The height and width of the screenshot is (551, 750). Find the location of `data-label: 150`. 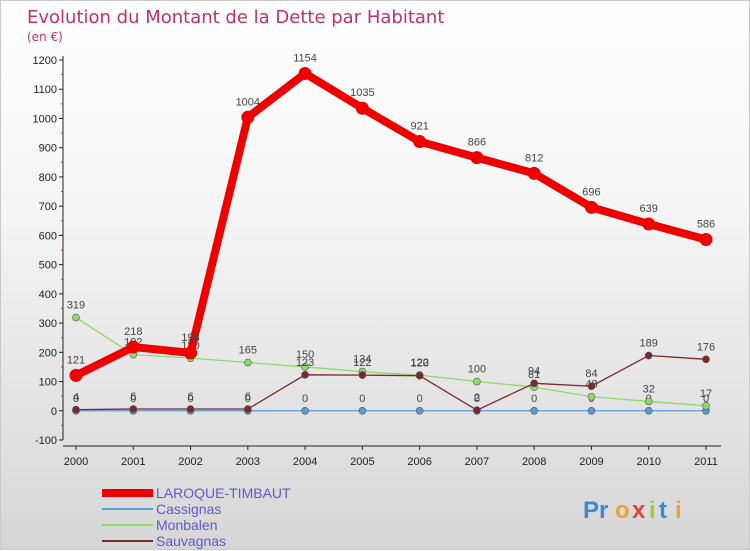

data-label: 150 is located at coordinates (305, 355).